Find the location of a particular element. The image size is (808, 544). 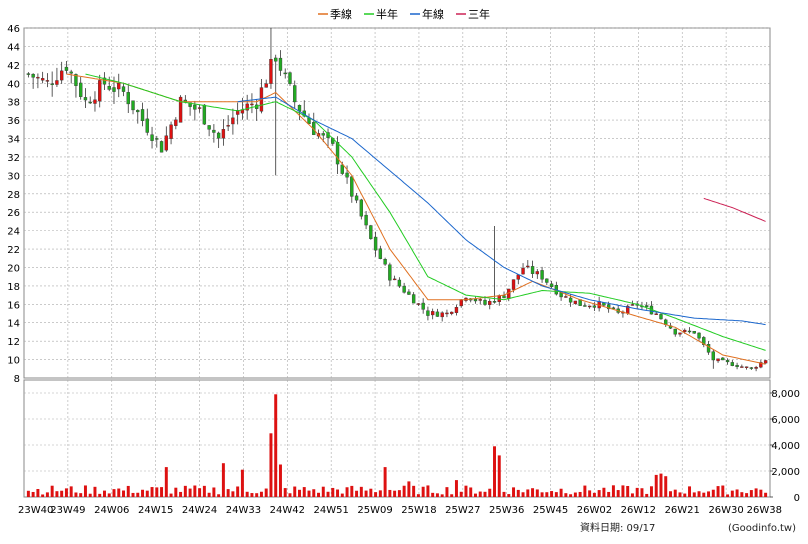

price-tick-label: 14 is located at coordinates (13, 324).